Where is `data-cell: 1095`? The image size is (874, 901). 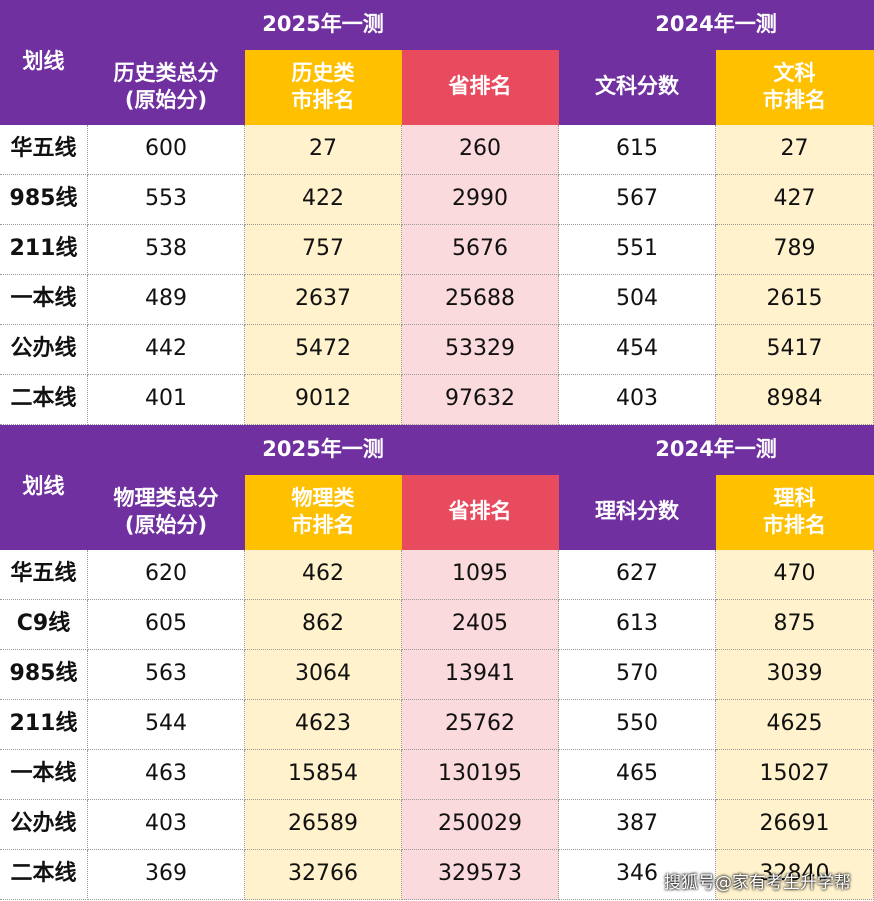
data-cell: 1095 is located at coordinates (480, 575).